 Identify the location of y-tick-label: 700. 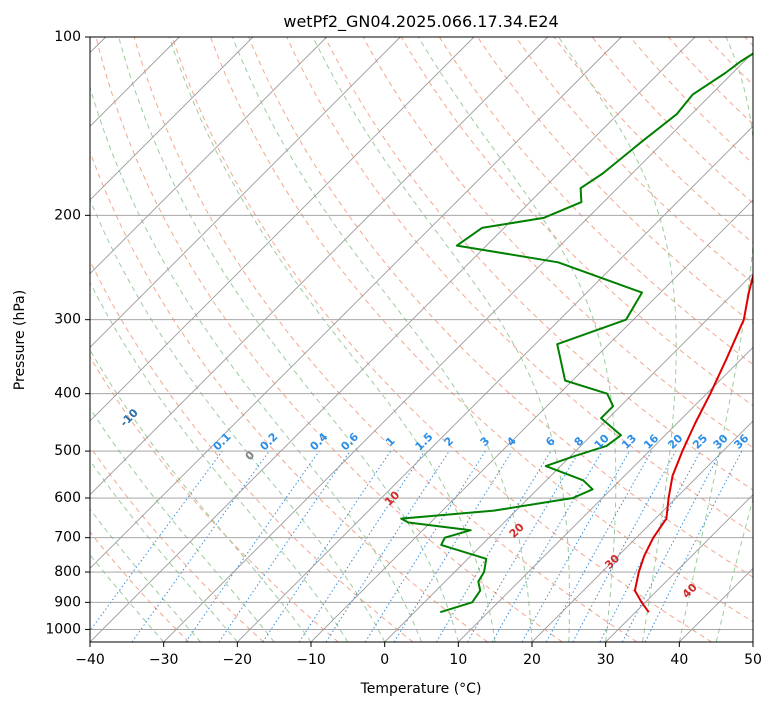
(67, 538).